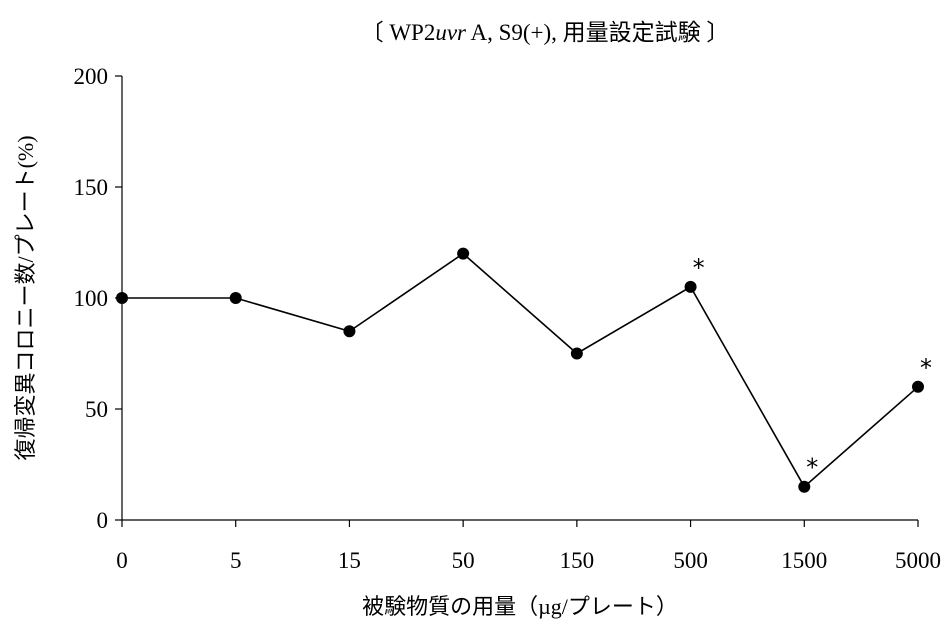  I want to click on x-tick-label: 50, so click(463, 560).